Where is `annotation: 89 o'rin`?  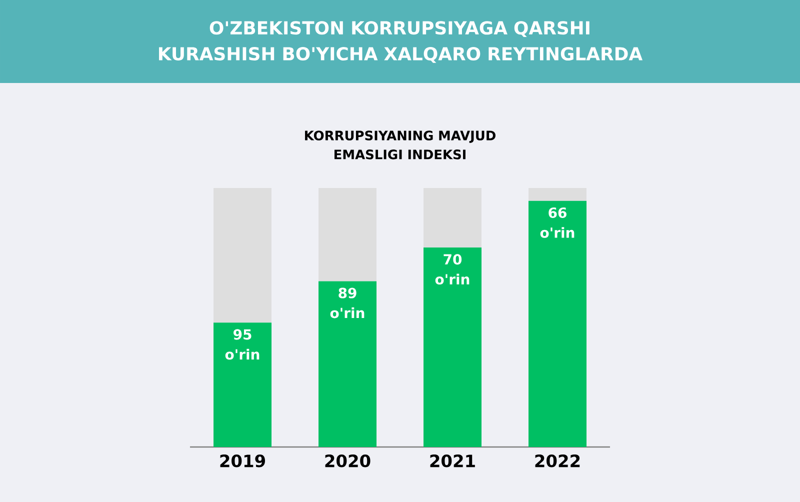 annotation: 89 o'rin is located at coordinates (347, 303).